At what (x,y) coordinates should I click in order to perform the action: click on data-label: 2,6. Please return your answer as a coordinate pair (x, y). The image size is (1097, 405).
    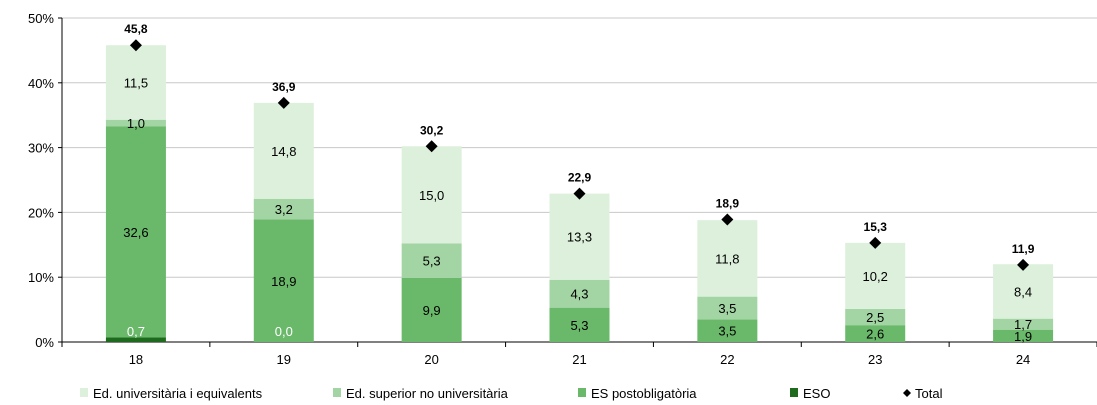
    Looking at the image, I should click on (875, 334).